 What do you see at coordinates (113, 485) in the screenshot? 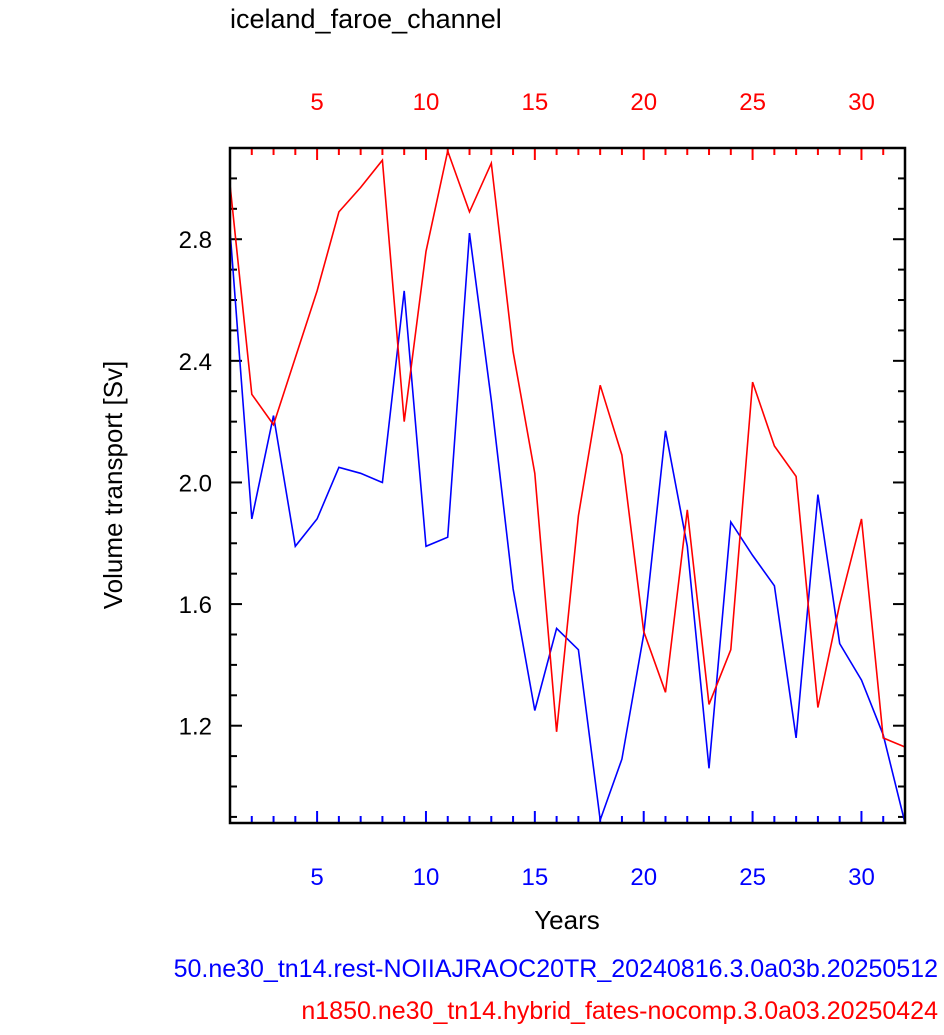
I see `y-axis-label: Volume transport [Sv]` at bounding box center [113, 485].